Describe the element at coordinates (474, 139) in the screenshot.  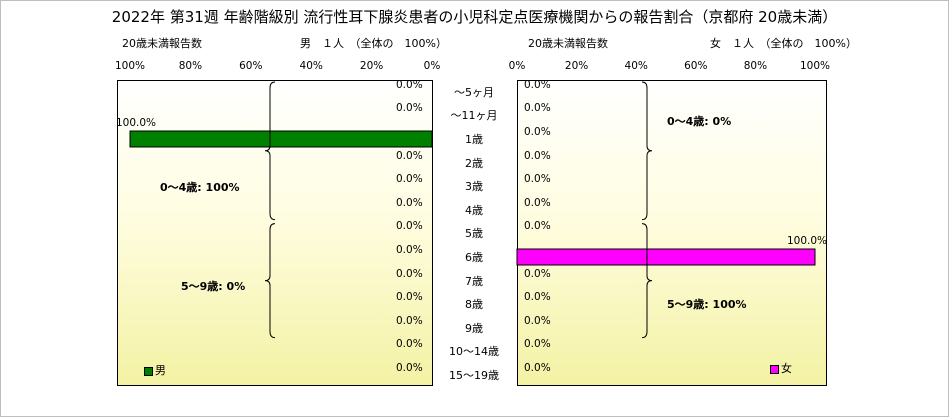
I see `category-label: 1歳` at that location.